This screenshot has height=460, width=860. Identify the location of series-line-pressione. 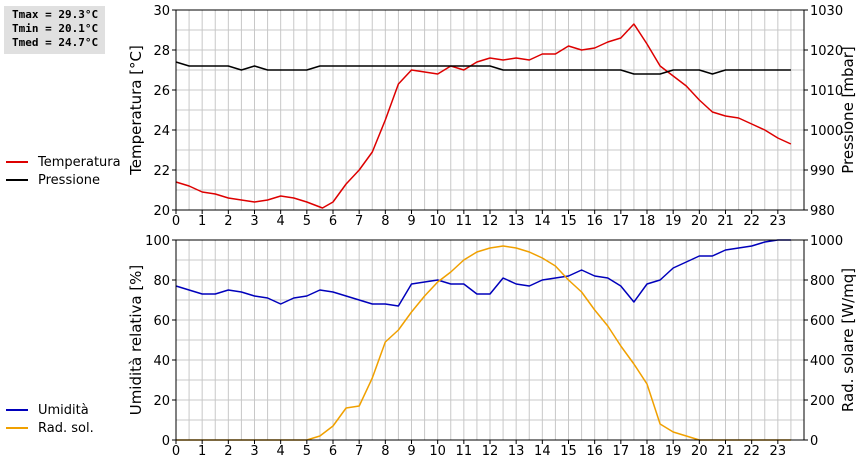
(483, 68).